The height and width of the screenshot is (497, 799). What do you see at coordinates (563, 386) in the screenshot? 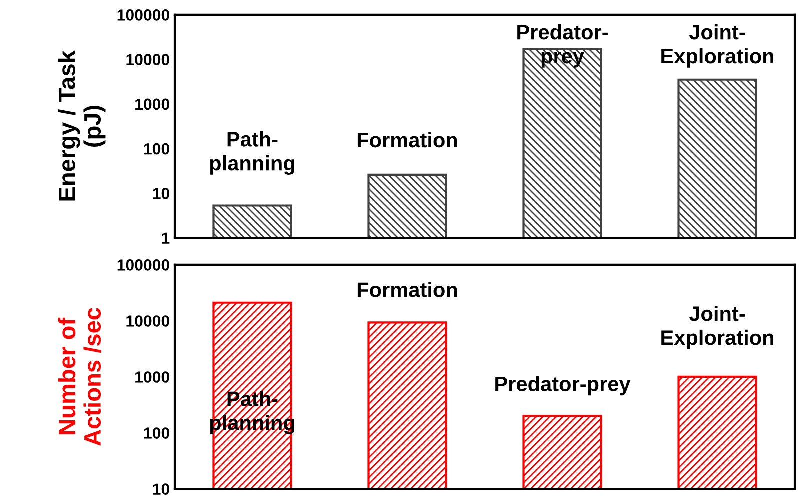
I see `x-tick-label: Predator-prey` at bounding box center [563, 386].